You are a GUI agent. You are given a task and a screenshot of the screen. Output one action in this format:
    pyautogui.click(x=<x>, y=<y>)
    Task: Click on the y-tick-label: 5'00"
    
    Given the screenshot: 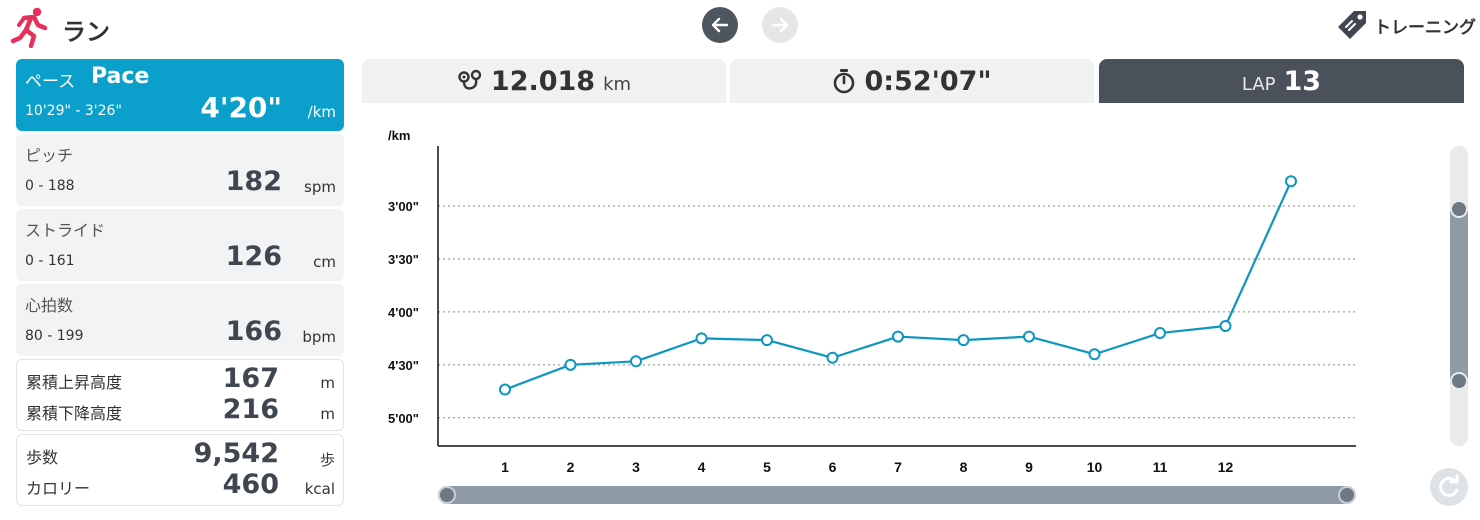 What is the action you would take?
    pyautogui.click(x=403, y=418)
    